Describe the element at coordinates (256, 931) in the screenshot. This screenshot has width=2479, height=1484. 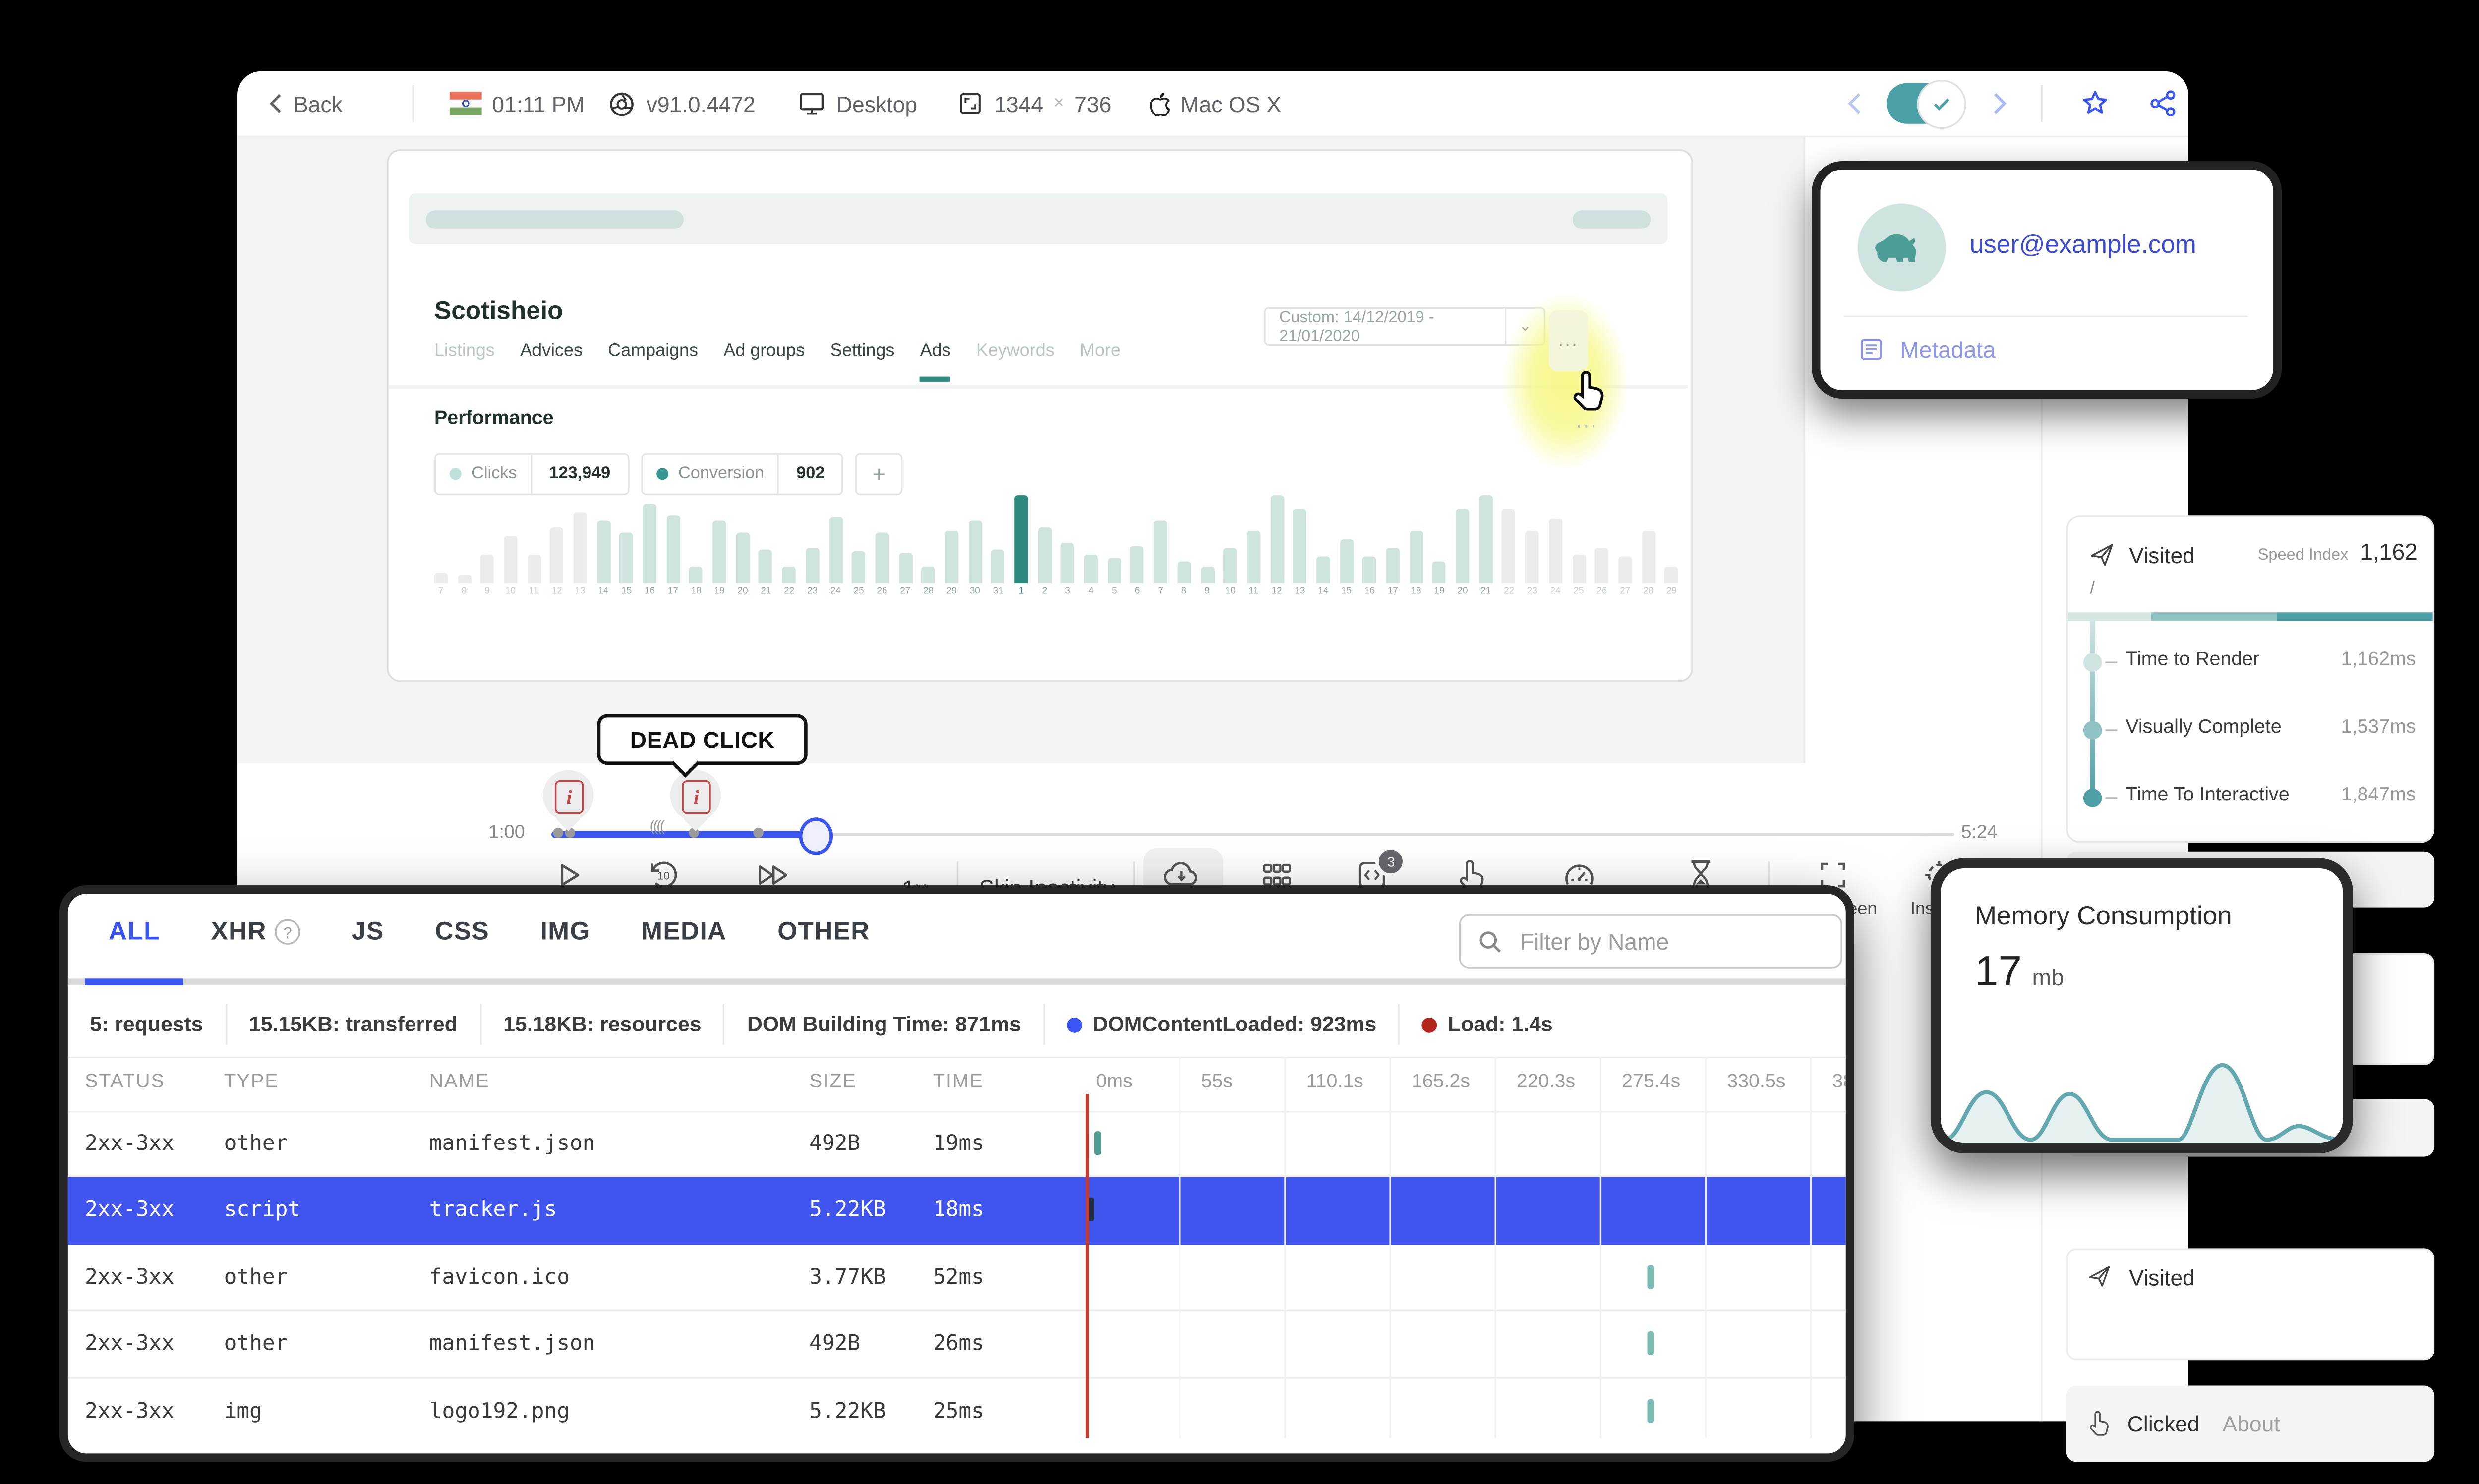
I see `network-tab-xhr: XHR?` at that location.